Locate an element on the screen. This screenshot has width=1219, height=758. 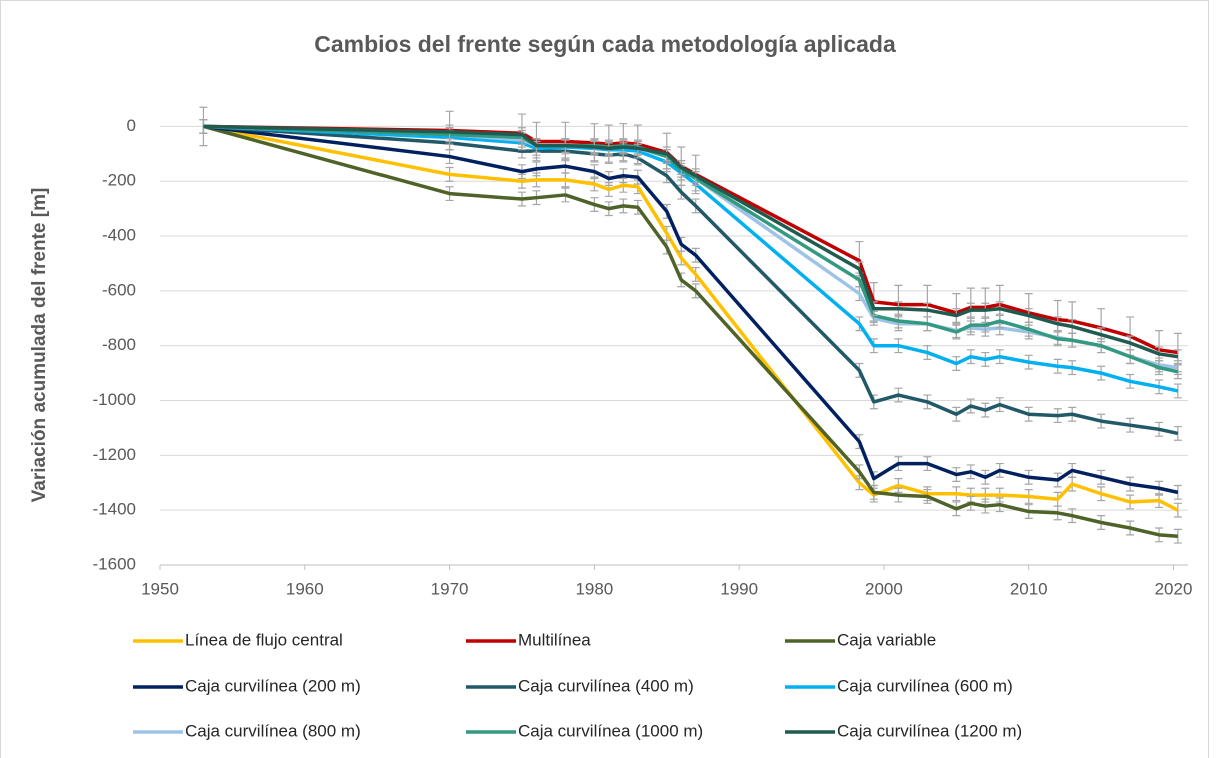
x-tick-label: 2010 is located at coordinates (1029, 588).